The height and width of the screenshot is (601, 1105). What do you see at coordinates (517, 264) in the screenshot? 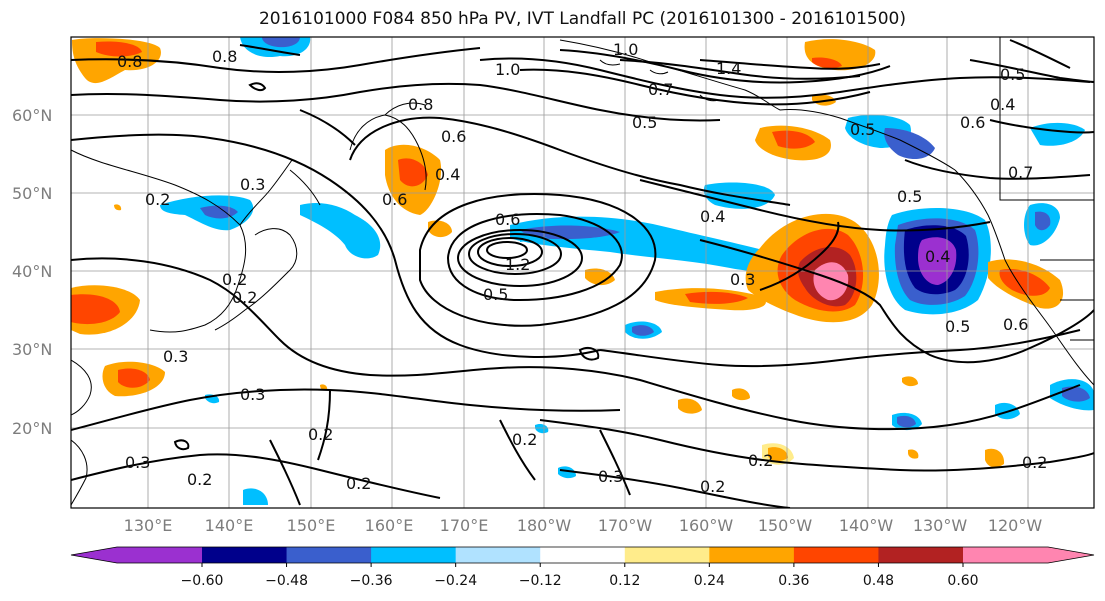
I see `contour-label: 1.2` at bounding box center [517, 264].